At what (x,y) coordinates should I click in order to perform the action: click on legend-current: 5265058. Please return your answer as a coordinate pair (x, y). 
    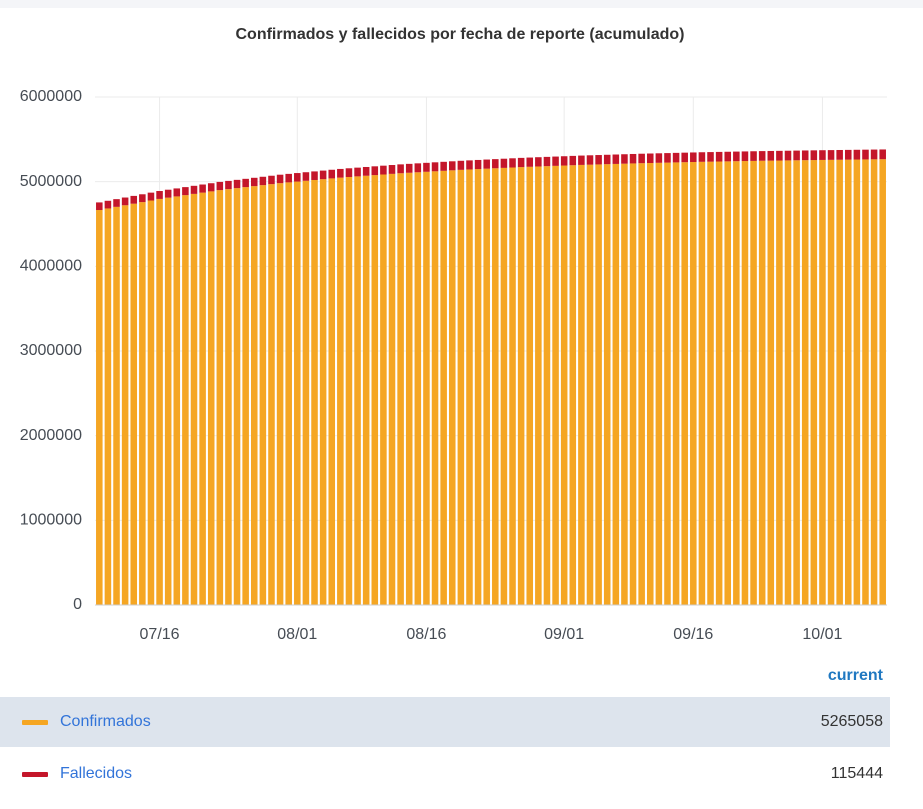
    Looking at the image, I should click on (852, 721).